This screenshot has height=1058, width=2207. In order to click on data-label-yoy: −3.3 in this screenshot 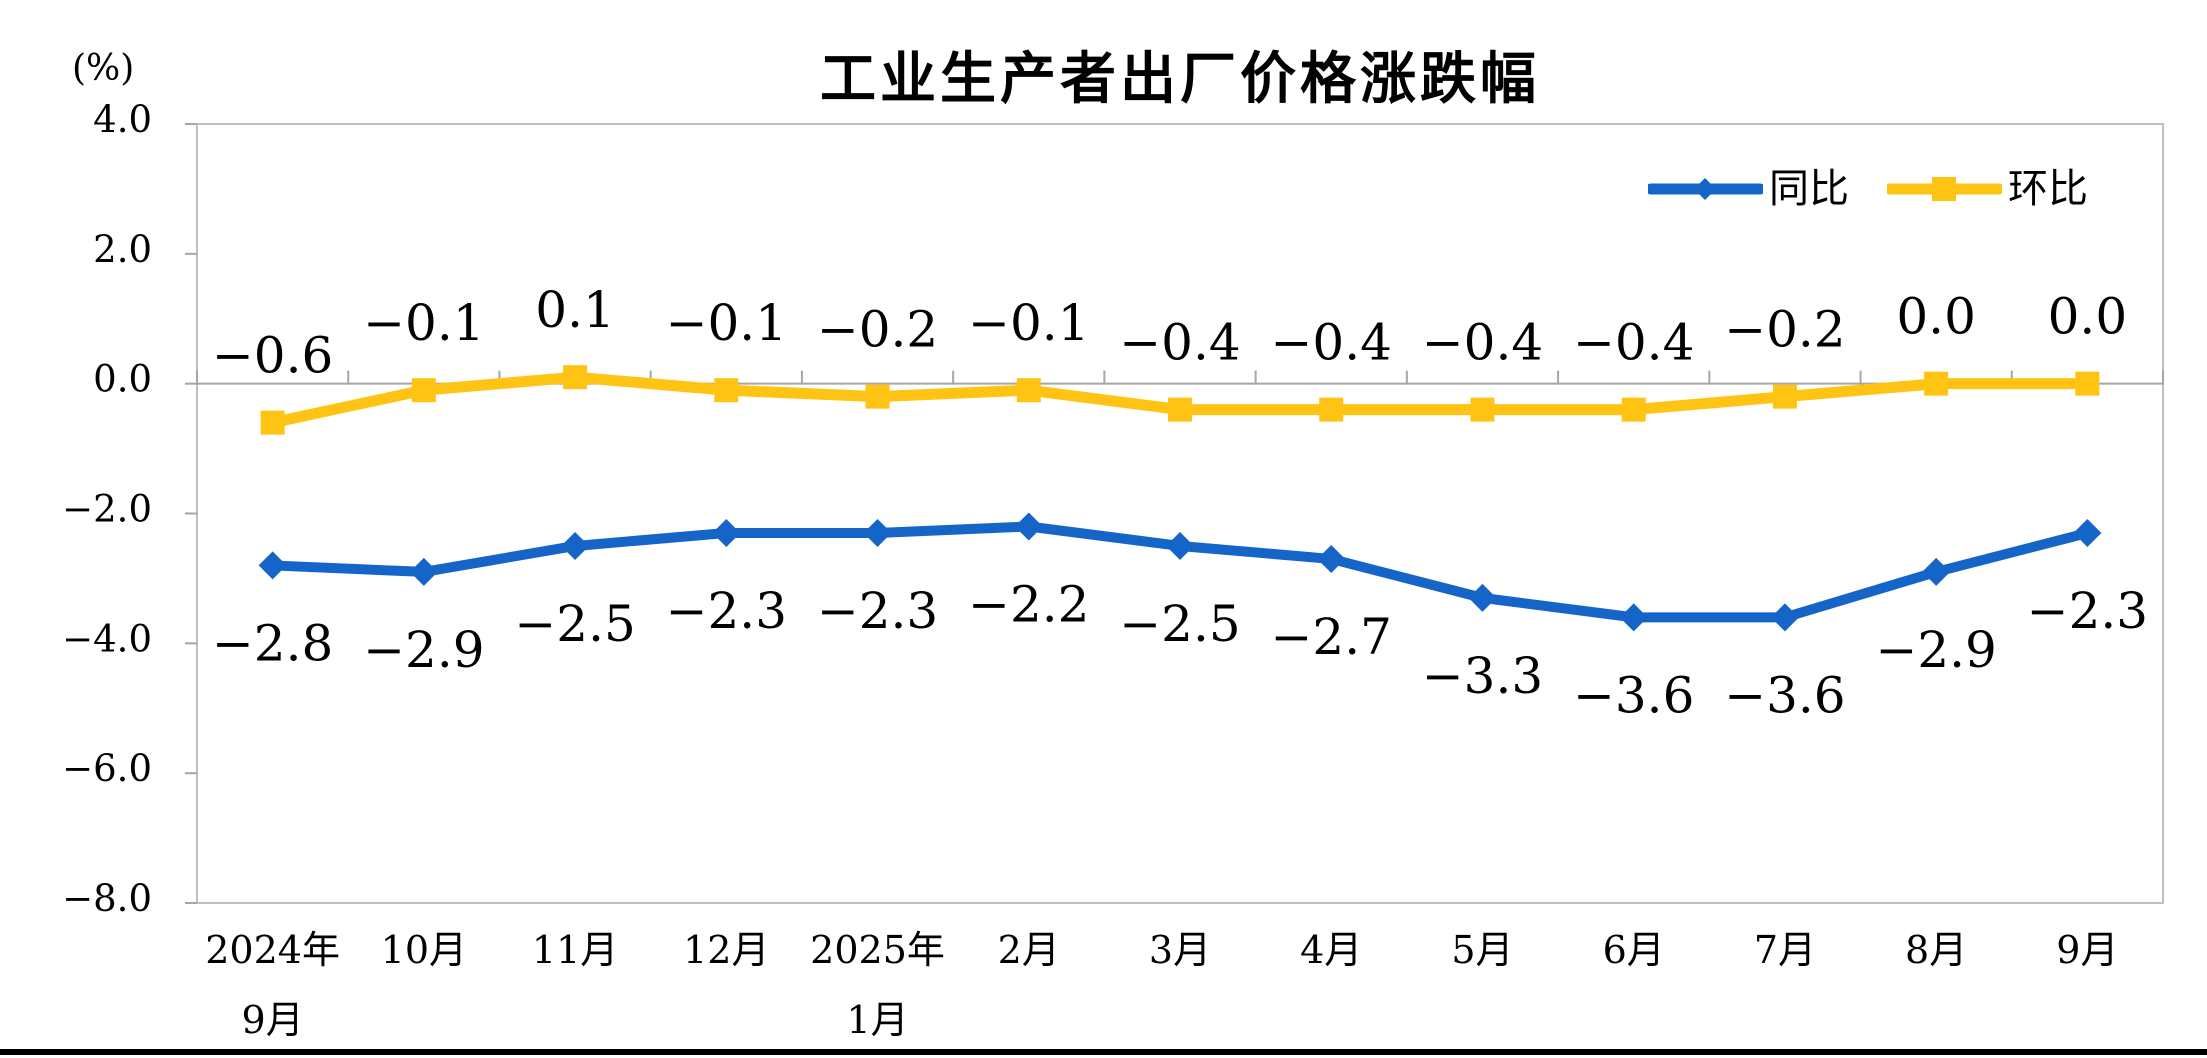, I will do `click(1482, 676)`.